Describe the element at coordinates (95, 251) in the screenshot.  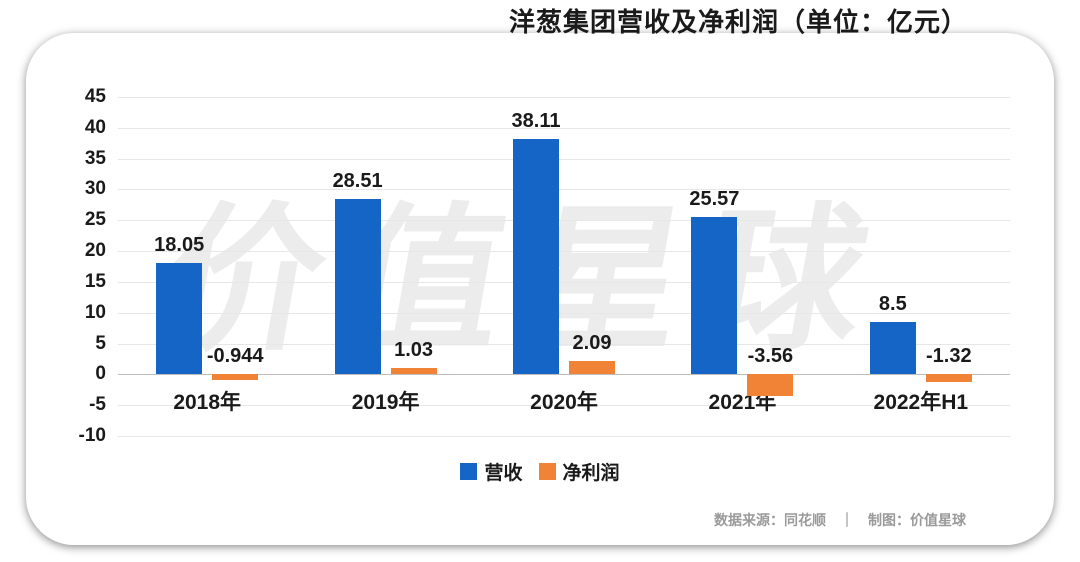
I see `y-axis-tick-label: 20` at that location.